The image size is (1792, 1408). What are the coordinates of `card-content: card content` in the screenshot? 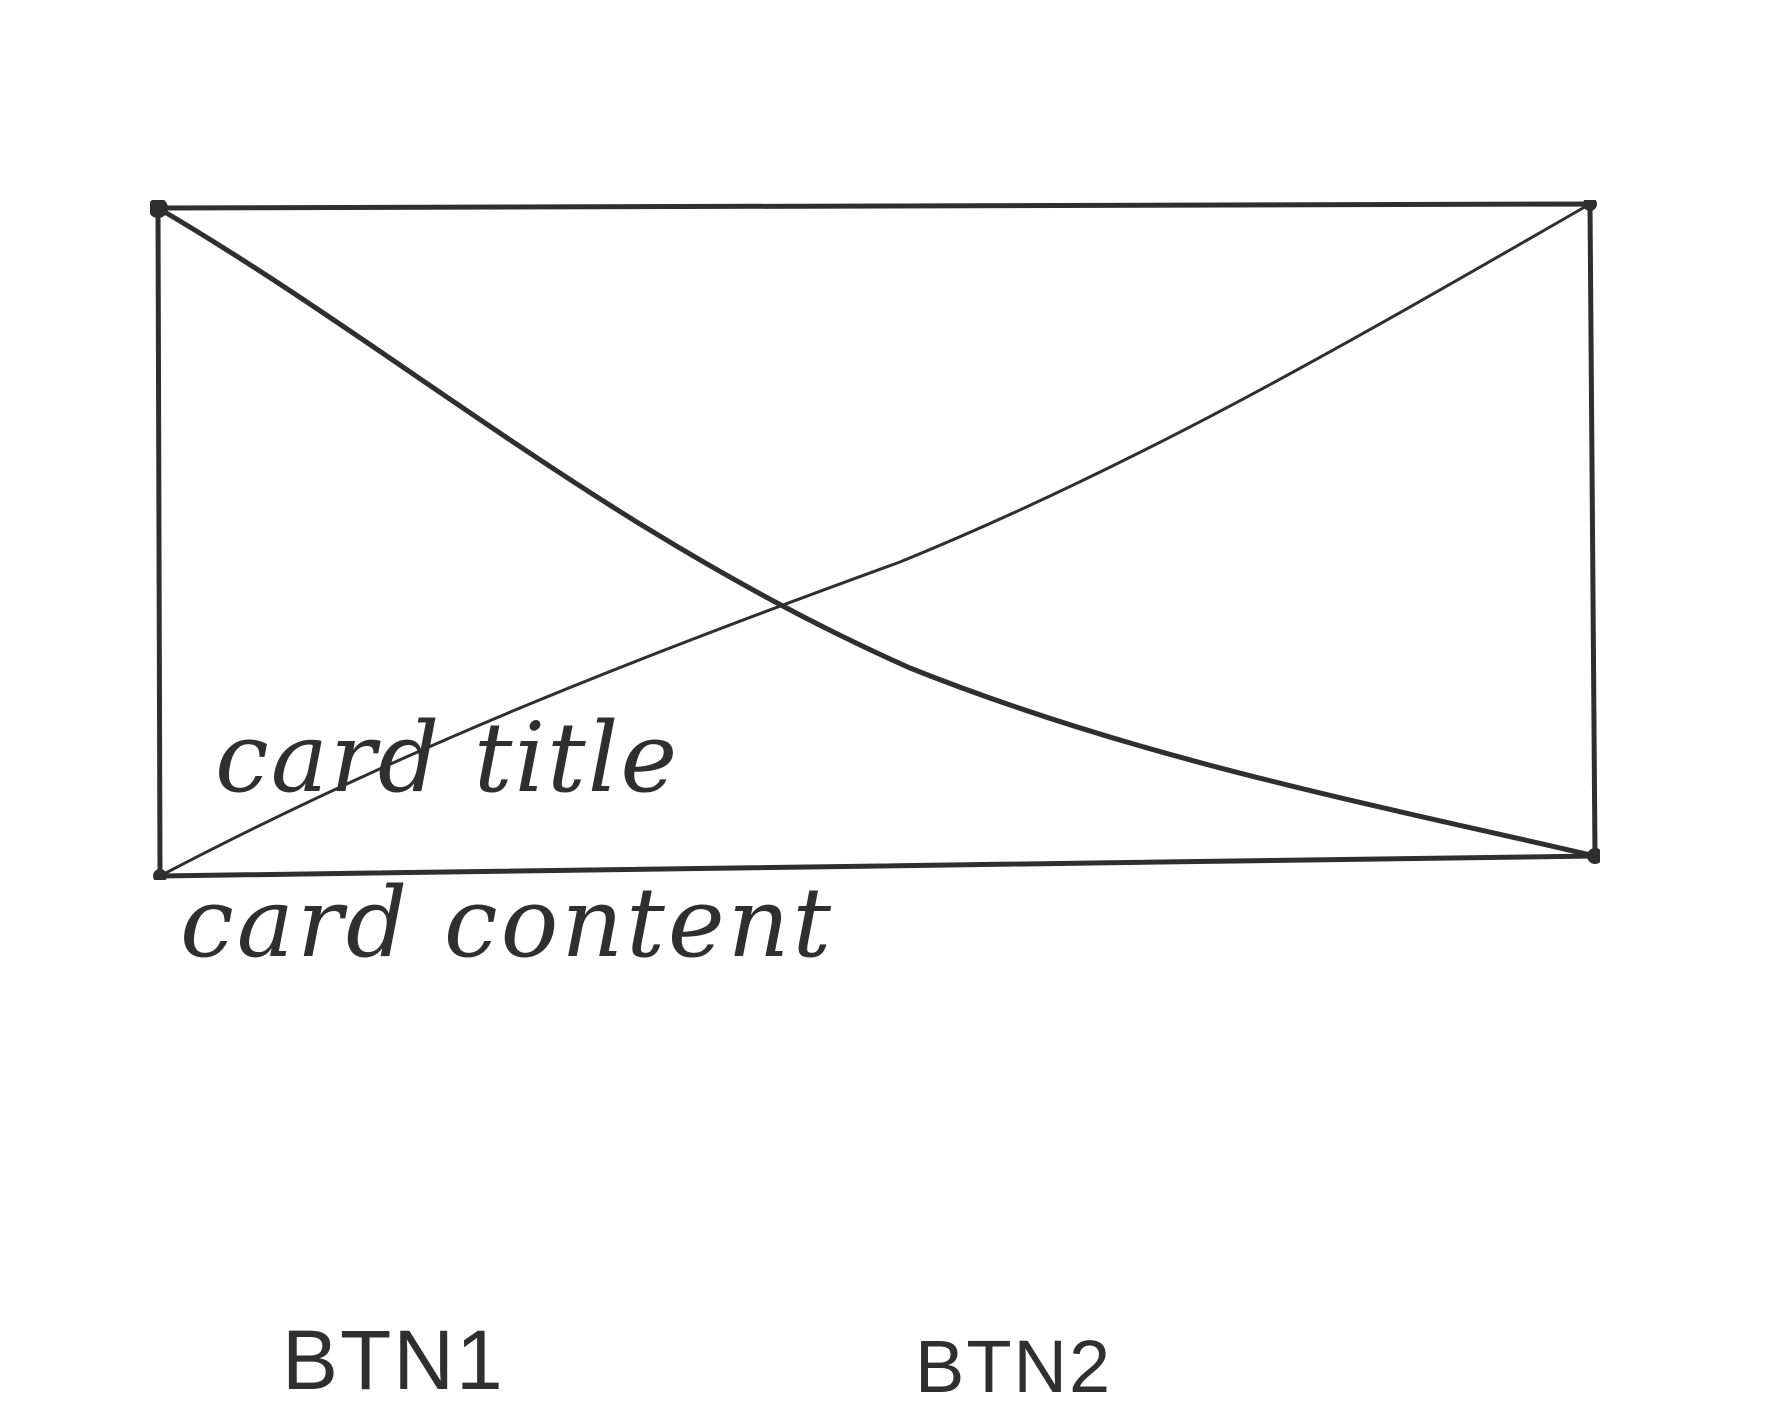 It's located at (507, 923).